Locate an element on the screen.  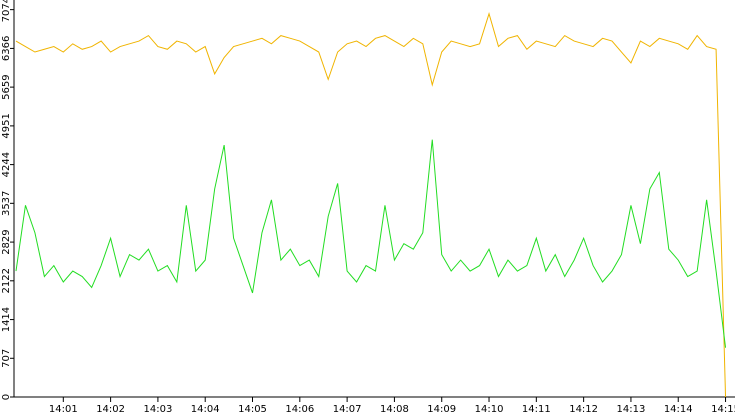
x-tick-label: 14:15 is located at coordinates (723, 409).